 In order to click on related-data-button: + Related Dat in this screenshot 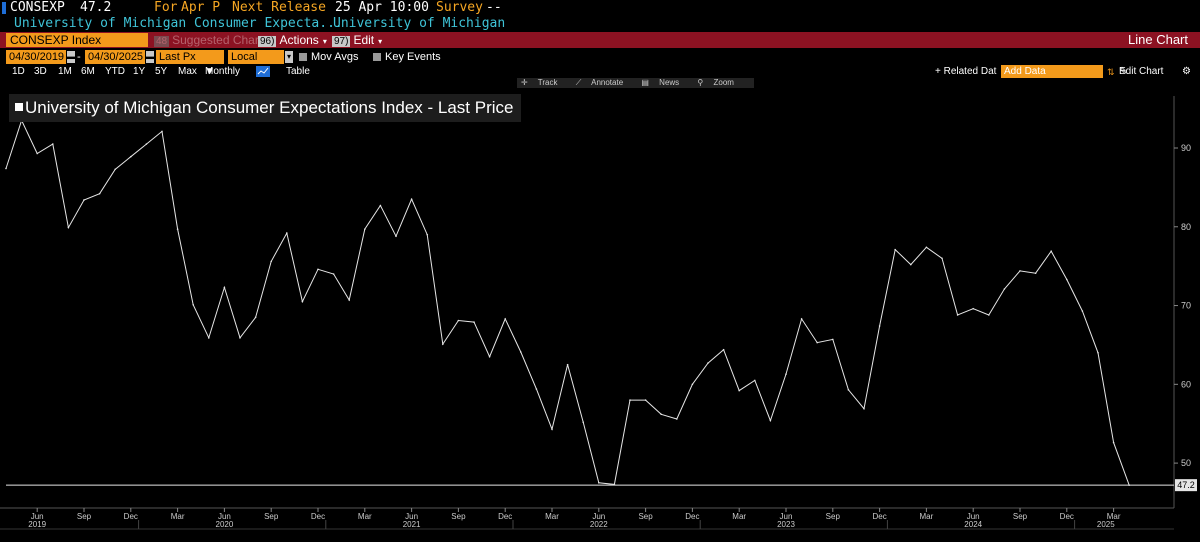, I will do `click(966, 71)`.